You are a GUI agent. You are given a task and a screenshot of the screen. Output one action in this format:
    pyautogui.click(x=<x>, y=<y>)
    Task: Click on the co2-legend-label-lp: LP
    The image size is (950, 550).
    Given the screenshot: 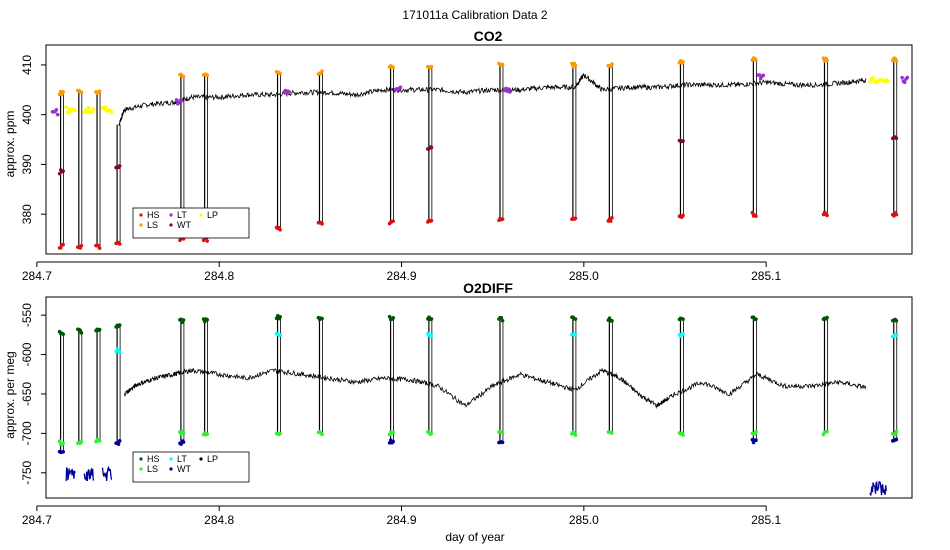 What is the action you would take?
    pyautogui.click(x=212, y=215)
    